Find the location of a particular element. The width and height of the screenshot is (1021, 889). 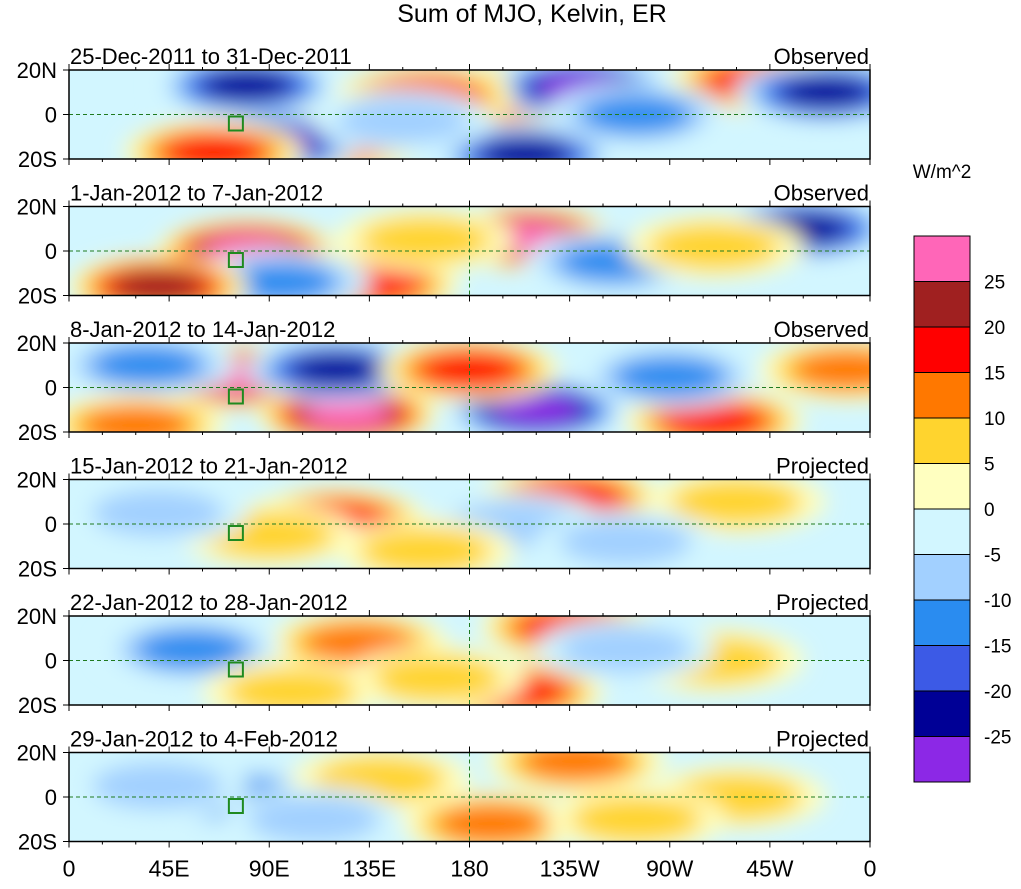

panel-date-label: 25-Dec-2011 to 31-Dec-2011 is located at coordinates (211, 56).